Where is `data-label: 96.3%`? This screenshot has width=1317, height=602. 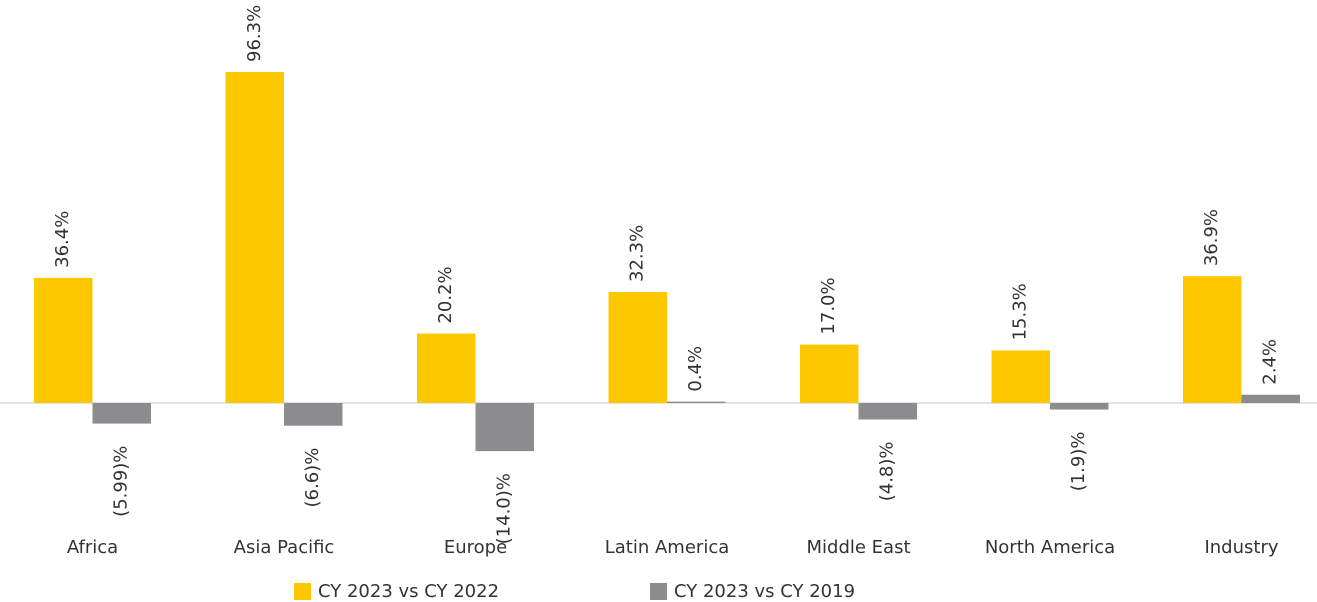 data-label: 96.3% is located at coordinates (254, 33).